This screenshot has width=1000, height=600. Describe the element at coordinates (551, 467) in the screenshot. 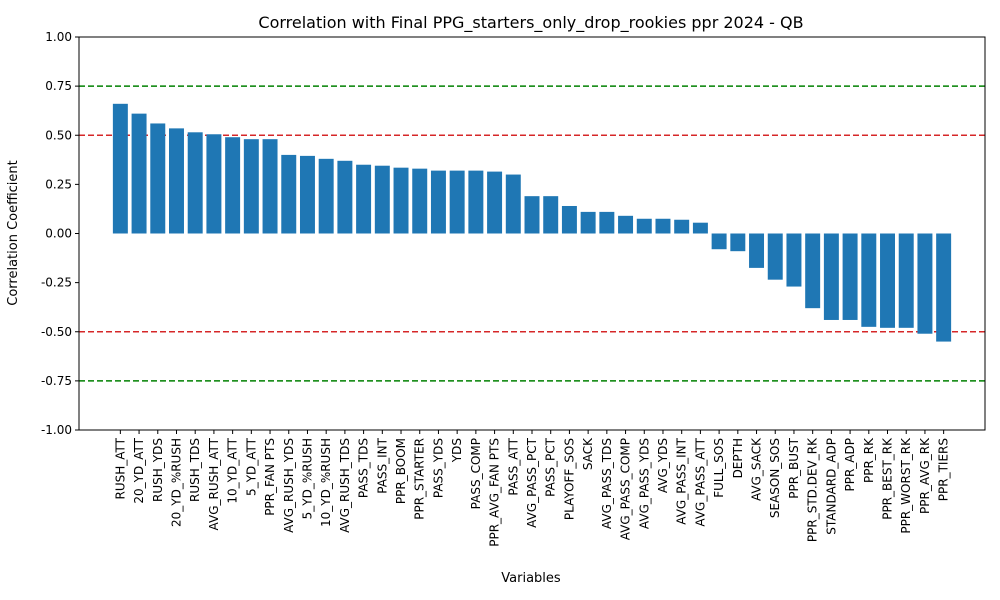

I see `x-tick-label: PASS_PCT` at that location.